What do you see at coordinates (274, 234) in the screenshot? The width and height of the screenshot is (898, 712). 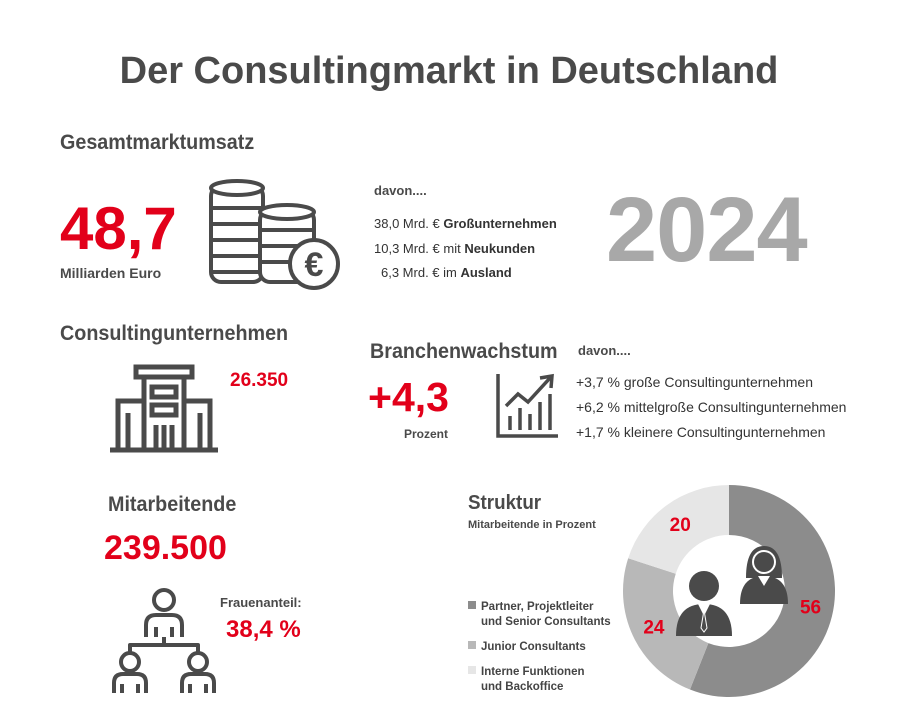 I see `coins-euro-icon: €` at bounding box center [274, 234].